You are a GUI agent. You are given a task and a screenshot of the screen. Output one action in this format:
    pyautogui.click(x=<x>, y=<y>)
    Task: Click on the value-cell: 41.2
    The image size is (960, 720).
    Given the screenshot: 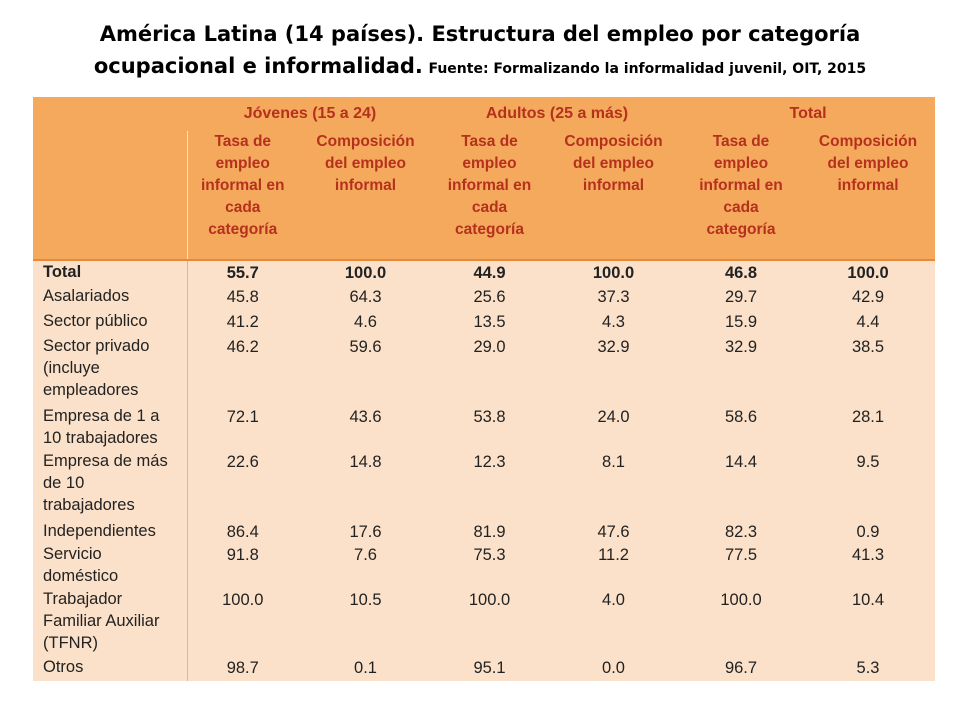 What is the action you would take?
    pyautogui.click(x=242, y=322)
    